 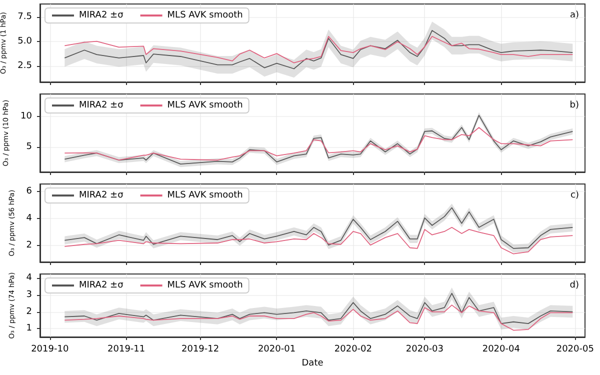 What do you see at coordinates (26, 117) in the screenshot?
I see `y-tick-label: 10` at bounding box center [26, 117].